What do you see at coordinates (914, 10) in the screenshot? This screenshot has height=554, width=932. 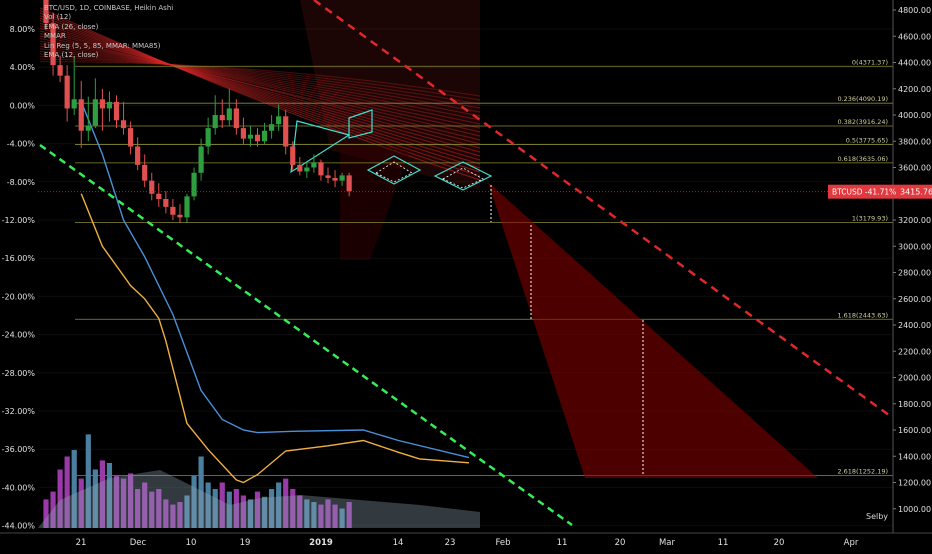 I see `price-tick-label: 4800.00` at bounding box center [914, 10].